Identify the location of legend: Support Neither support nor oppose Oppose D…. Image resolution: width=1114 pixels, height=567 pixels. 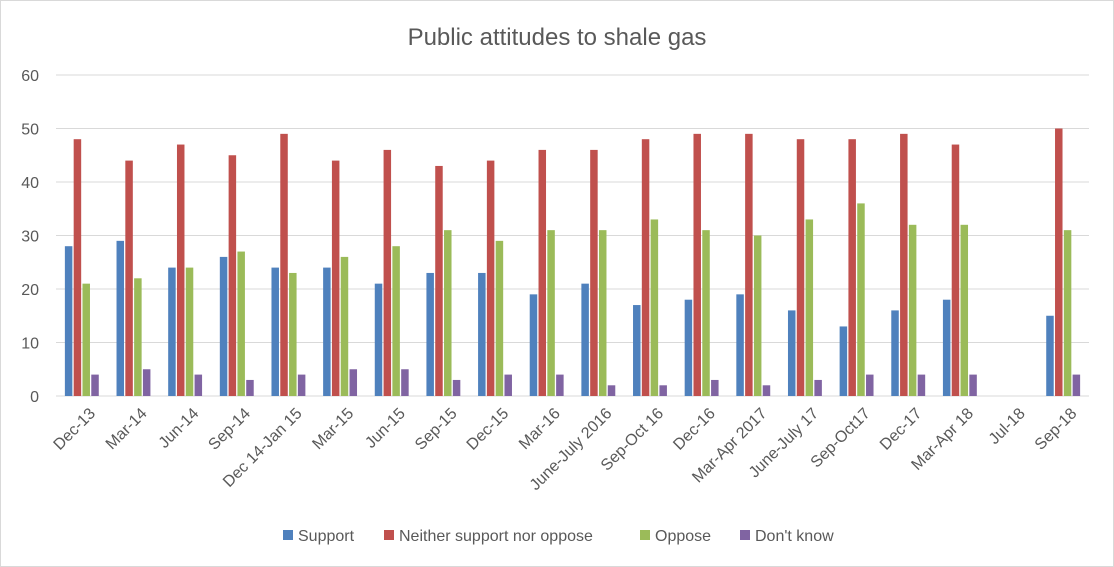
(558, 536).